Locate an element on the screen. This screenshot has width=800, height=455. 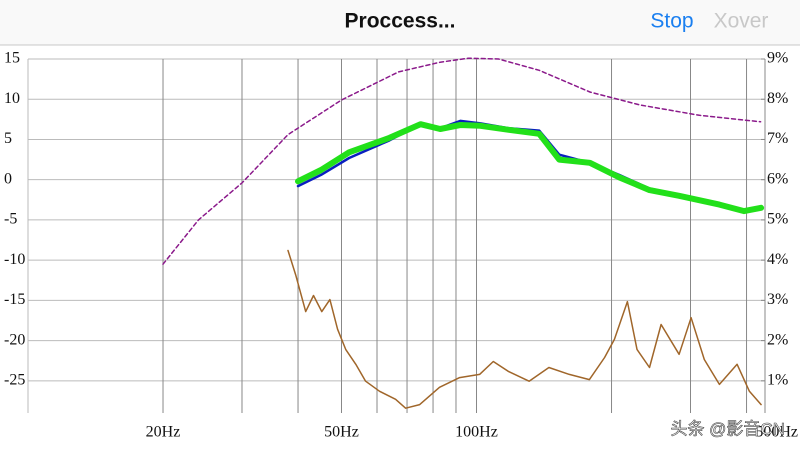
series-line is located at coordinates (530, 168).